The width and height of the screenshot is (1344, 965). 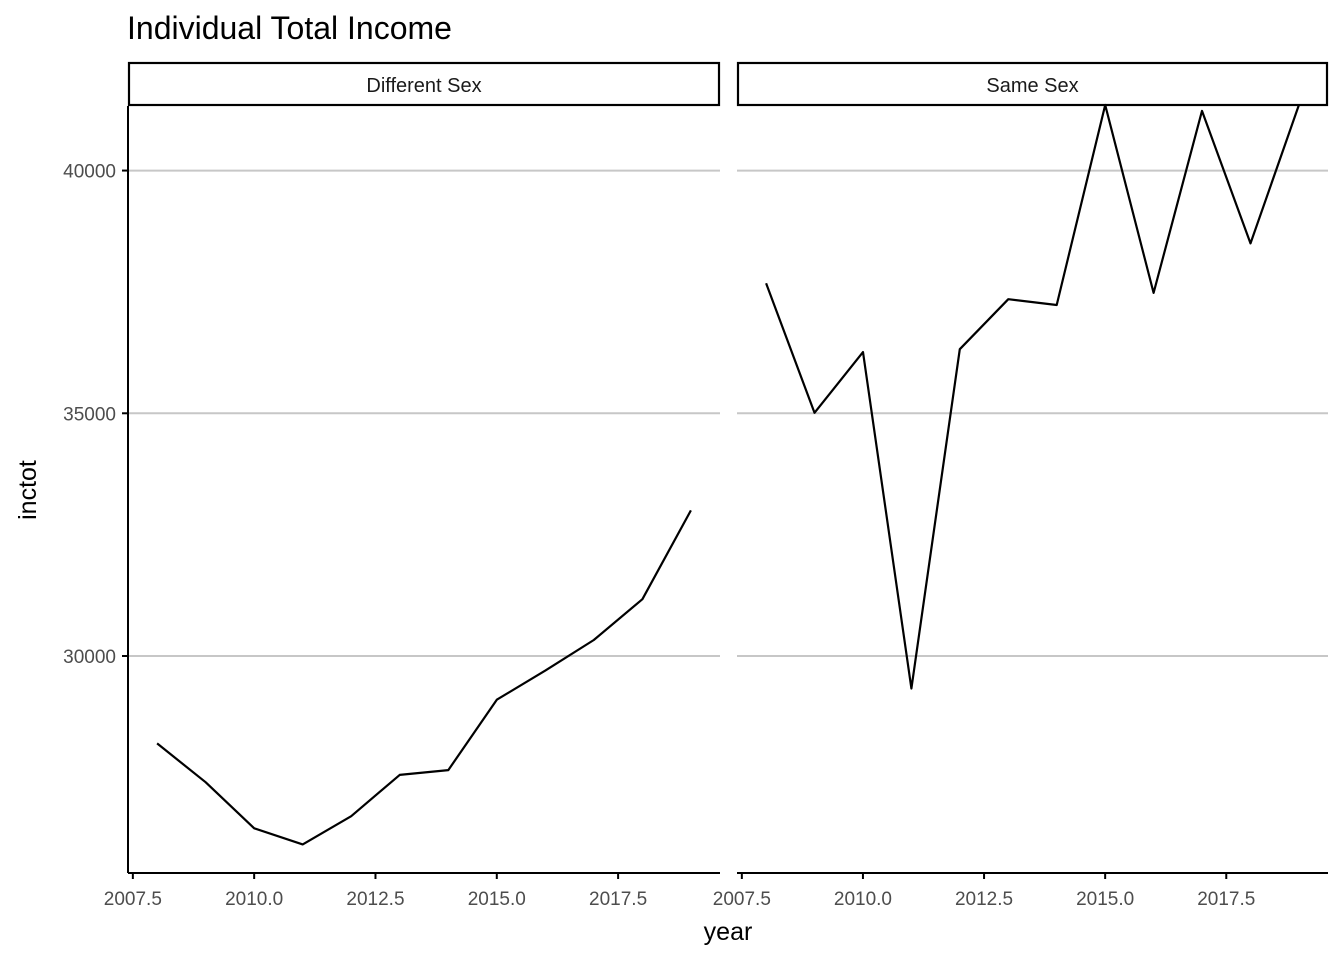 What do you see at coordinates (728, 932) in the screenshot?
I see `x-axis-title: year` at bounding box center [728, 932].